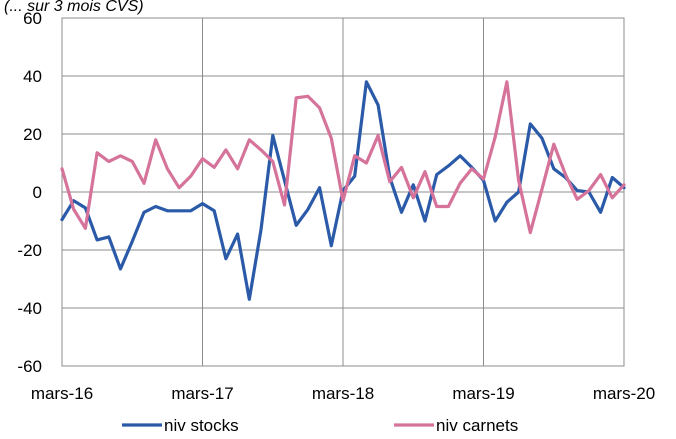 The height and width of the screenshot is (439, 676). Describe the element at coordinates (37, 192) in the screenshot. I see `y-tick-label: 0` at that location.